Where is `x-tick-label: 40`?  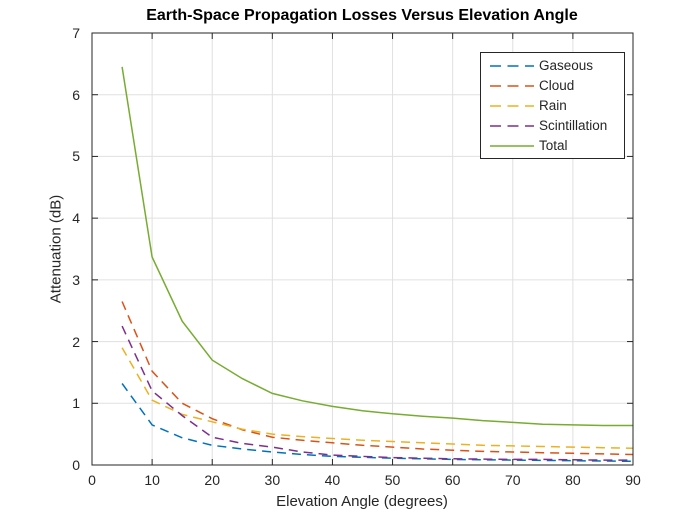
x-tick-label: 40 is located at coordinates (332, 480).